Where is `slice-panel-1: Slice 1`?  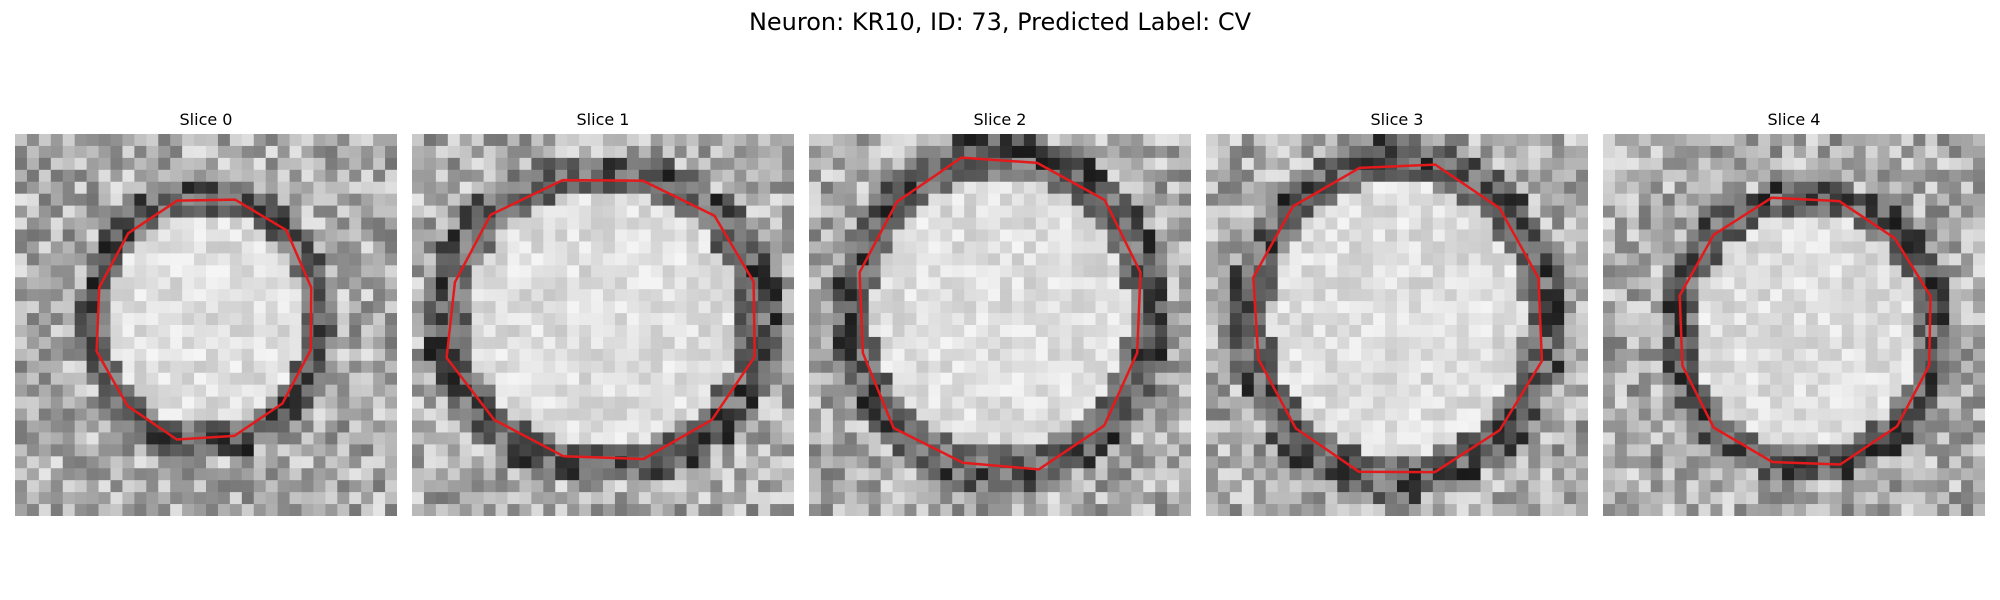
slice-panel-1: Slice 1 is located at coordinates (603, 313).